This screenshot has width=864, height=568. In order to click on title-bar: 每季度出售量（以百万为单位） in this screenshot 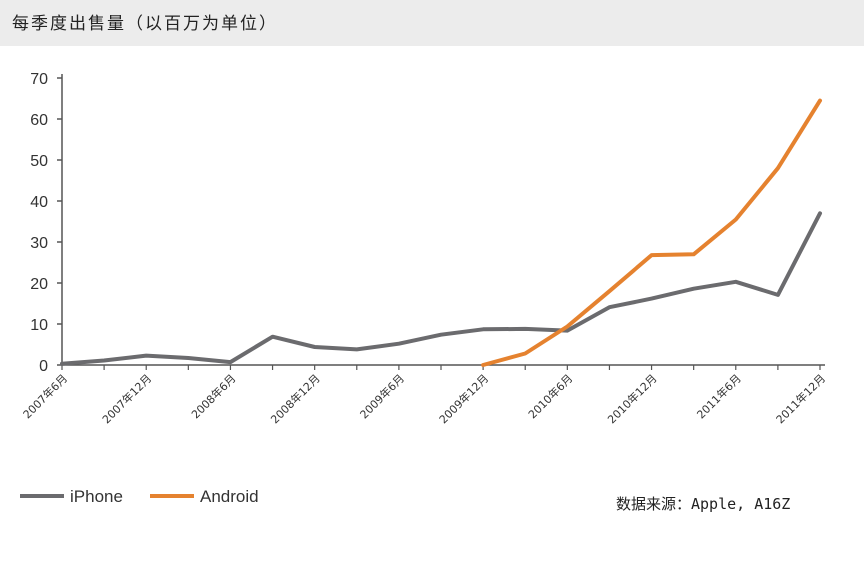, I will do `click(432, 23)`.